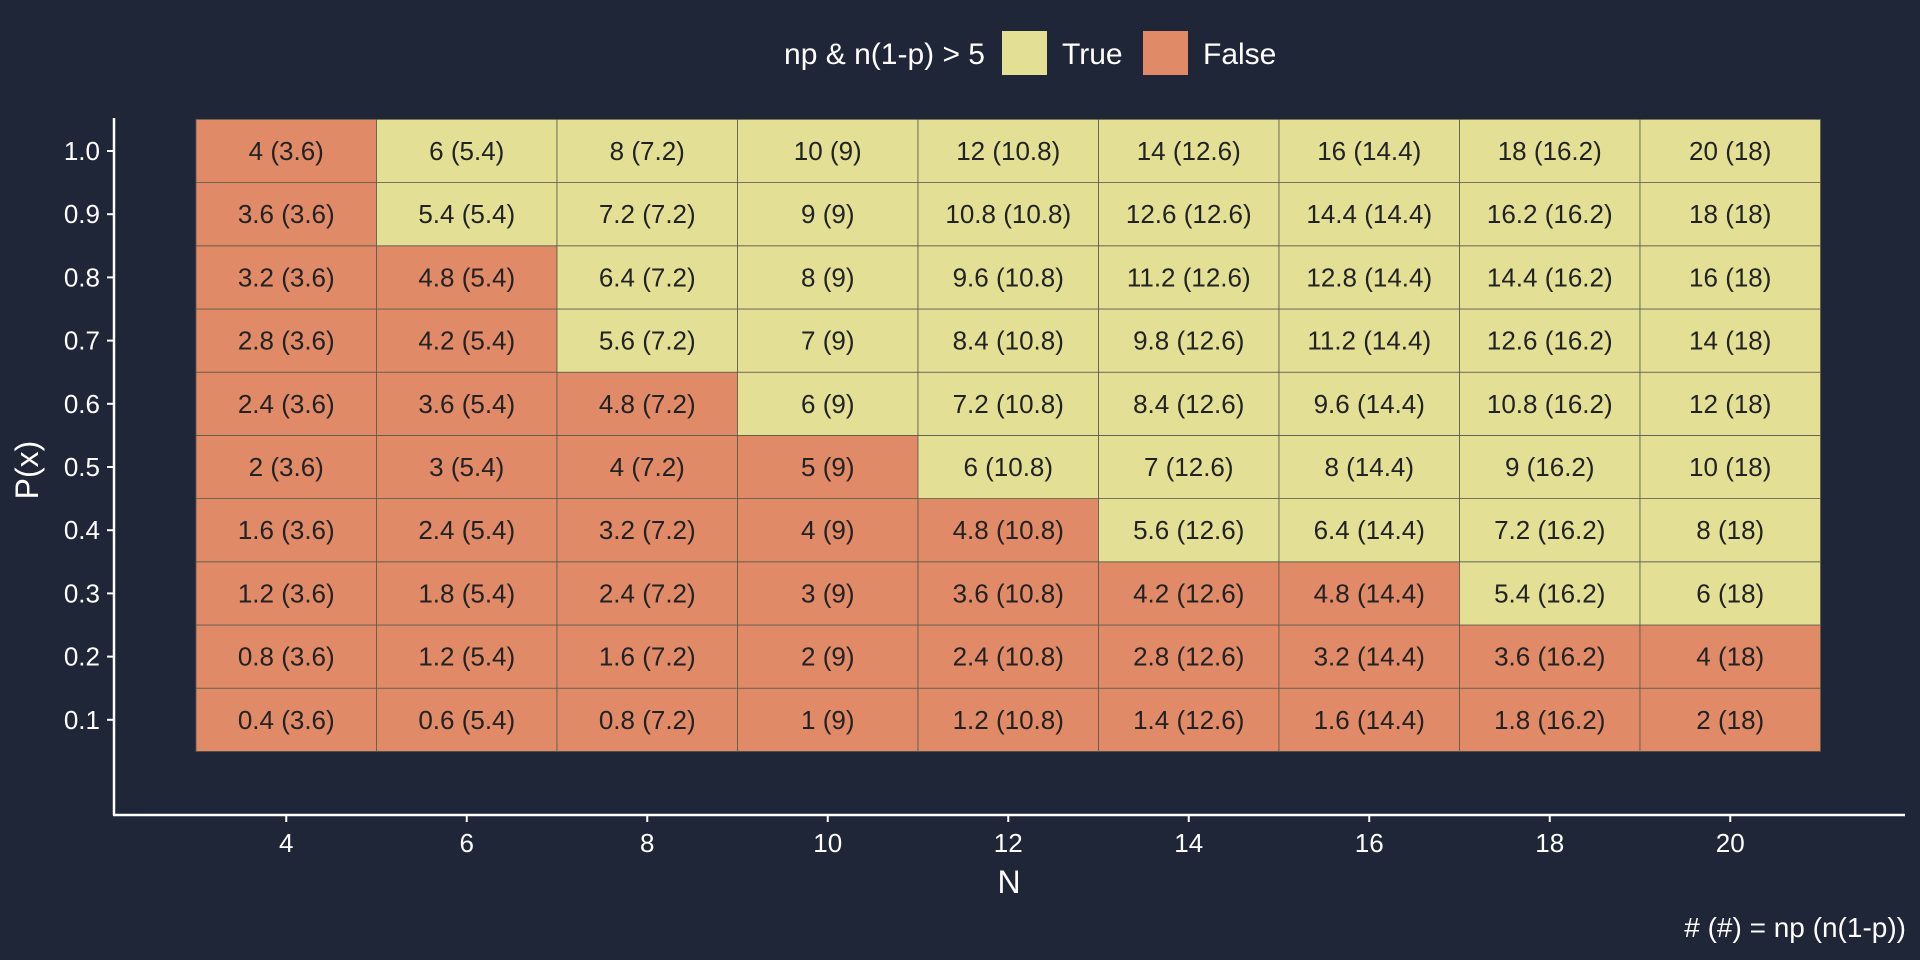 Image resolution: width=1920 pixels, height=960 pixels. What do you see at coordinates (286, 720) in the screenshot?
I see `cell-label: 0.4 (3.6)` at bounding box center [286, 720].